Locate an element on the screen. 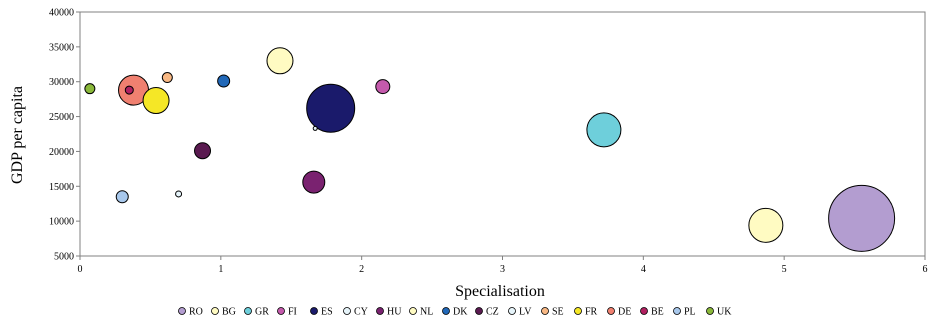  legend-item-gr: GR is located at coordinates (256, 312).